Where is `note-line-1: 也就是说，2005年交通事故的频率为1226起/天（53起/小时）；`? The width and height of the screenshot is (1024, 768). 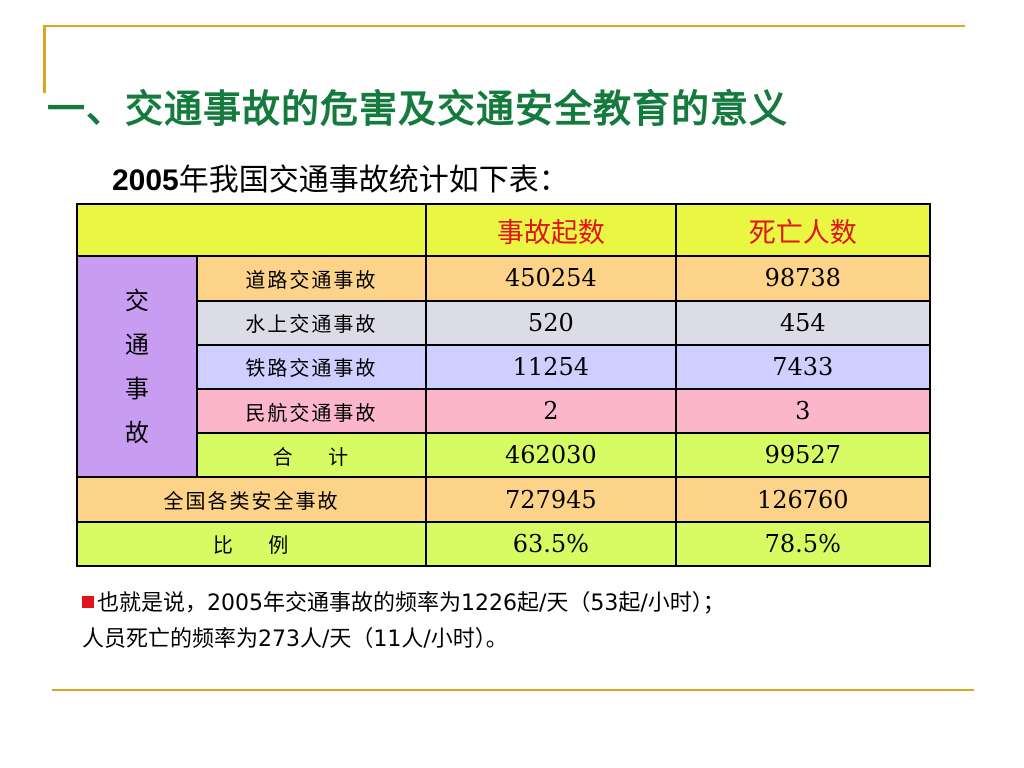
note-line-1: 也就是说，2005年交通事故的频率为1226起/天（53起/小时）； is located at coordinates (411, 603).